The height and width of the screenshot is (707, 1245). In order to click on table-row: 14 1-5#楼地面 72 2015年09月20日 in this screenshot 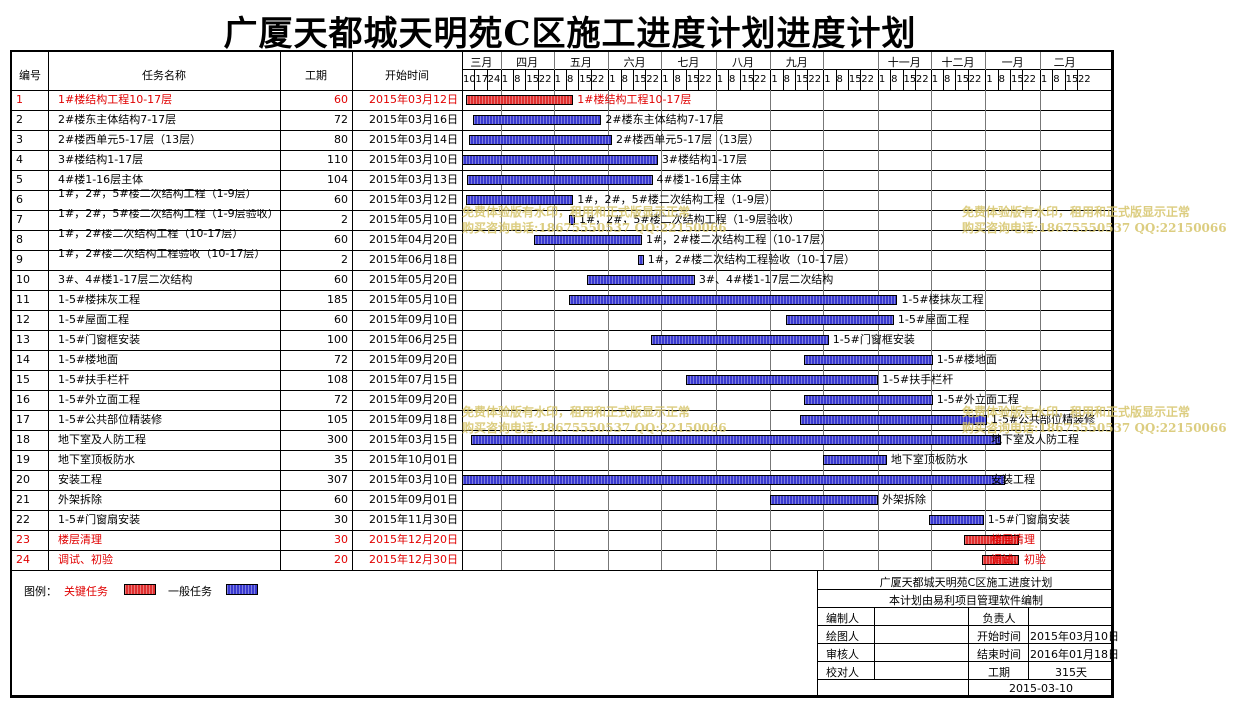, I will do `click(237, 360)`.